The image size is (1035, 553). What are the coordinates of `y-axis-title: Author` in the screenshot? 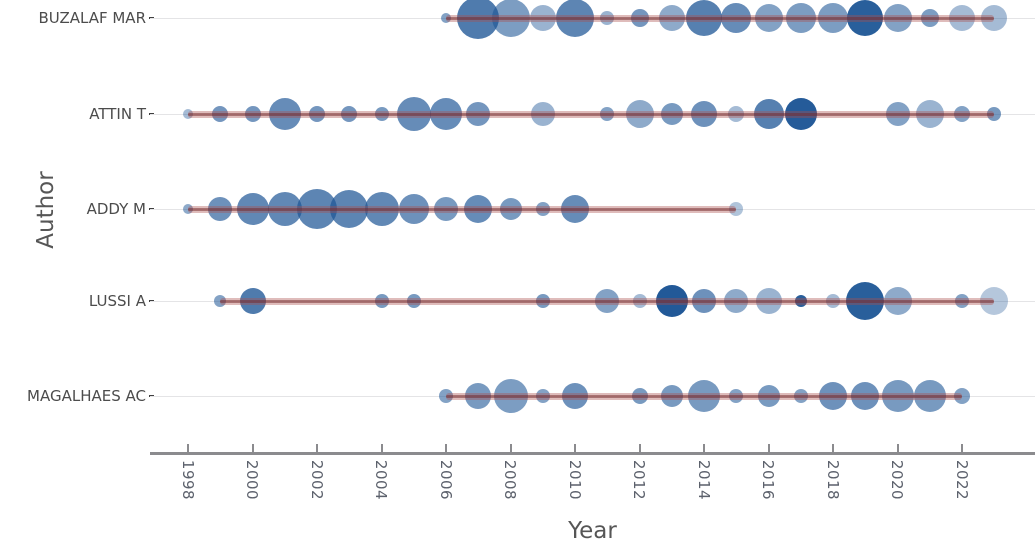 It's located at (46, 210).